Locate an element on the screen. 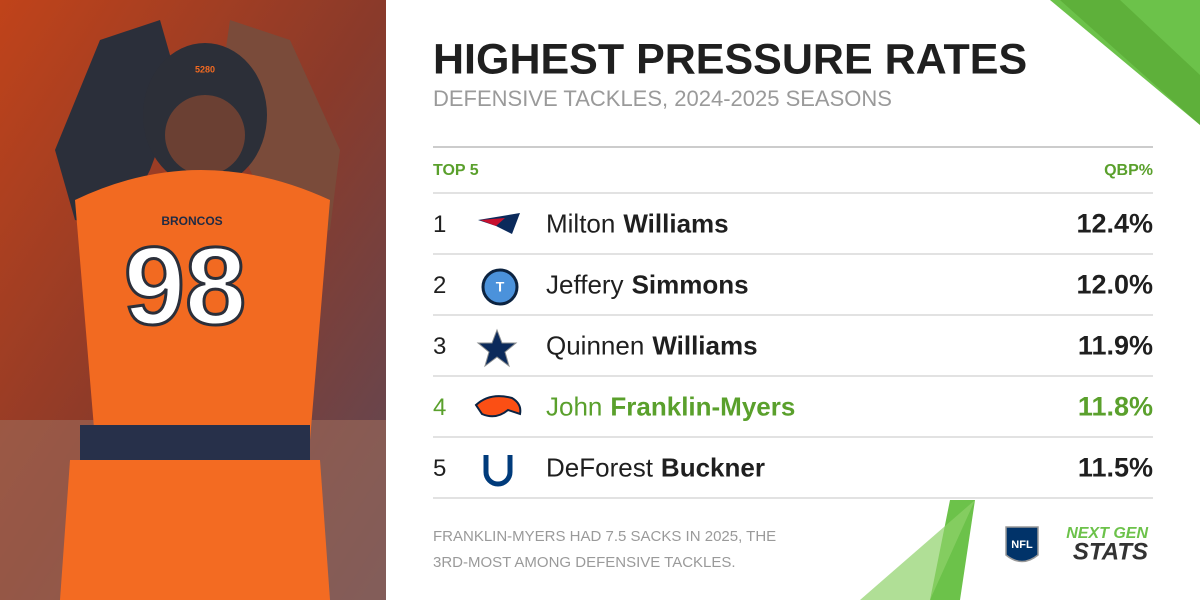 The image size is (1200, 600). rank: 4 is located at coordinates (439, 407).